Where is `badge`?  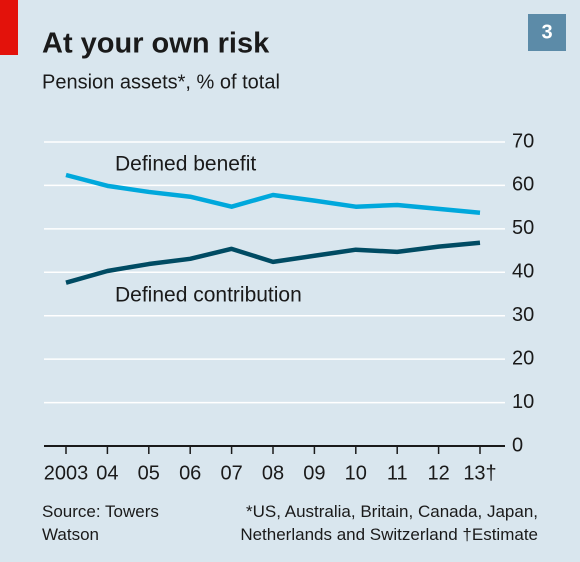 badge is located at coordinates (547, 32).